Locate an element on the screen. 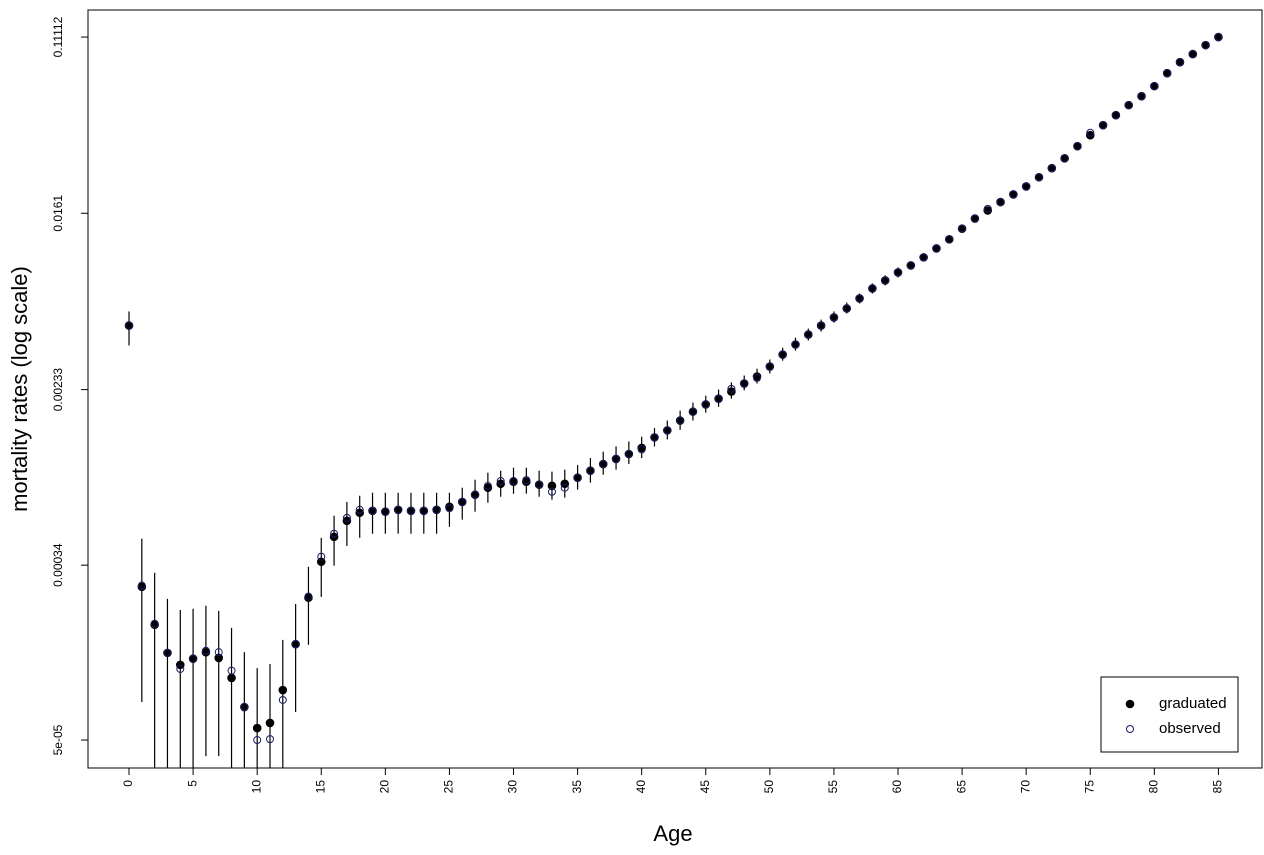  y-tick-label: 5e-05 is located at coordinates (58, 739).